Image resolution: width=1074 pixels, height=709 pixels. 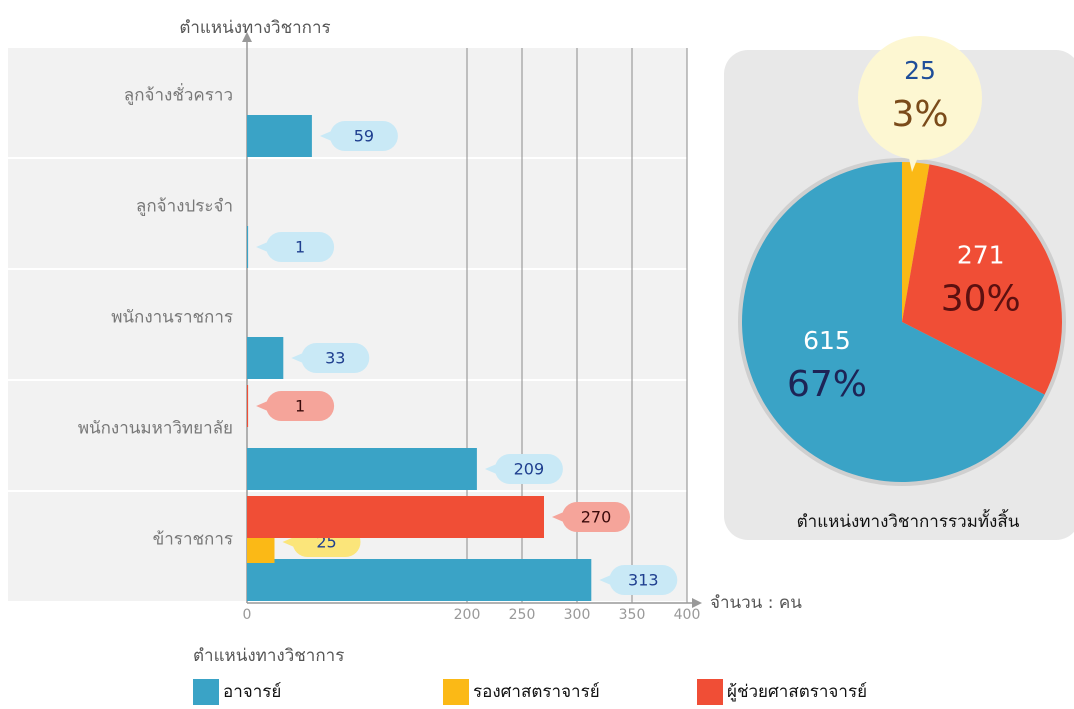 What do you see at coordinates (268, 656) in the screenshot?
I see `legend-title: ตำแหน่งทางวิชาการ` at bounding box center [268, 656].